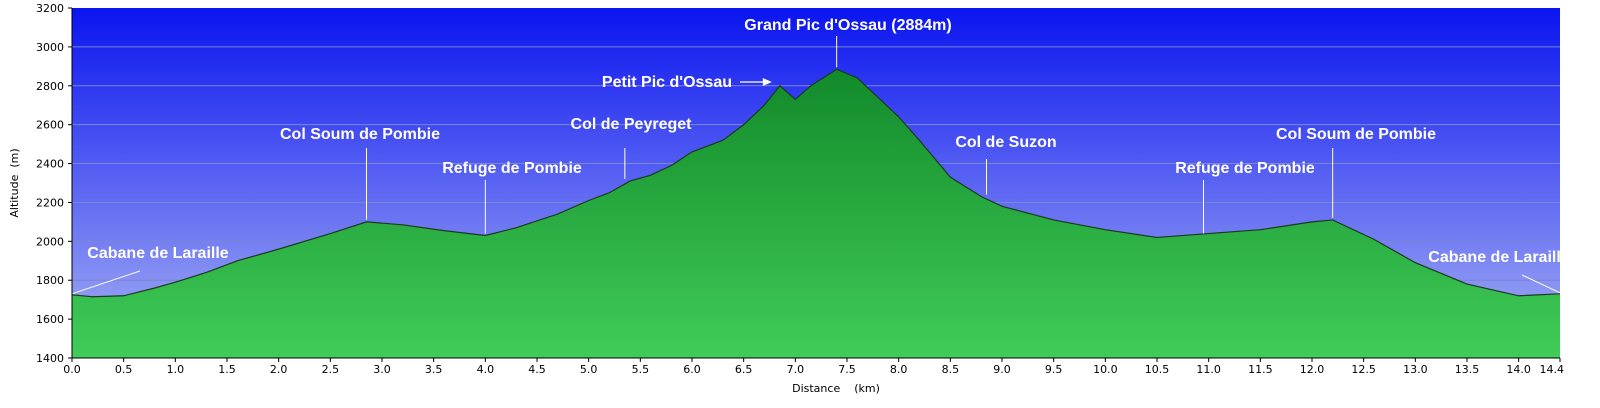 Image resolution: width=1600 pixels, height=408 pixels. What do you see at coordinates (1054, 369) in the screenshot?
I see `x-tick-label: 9.5` at bounding box center [1054, 369].